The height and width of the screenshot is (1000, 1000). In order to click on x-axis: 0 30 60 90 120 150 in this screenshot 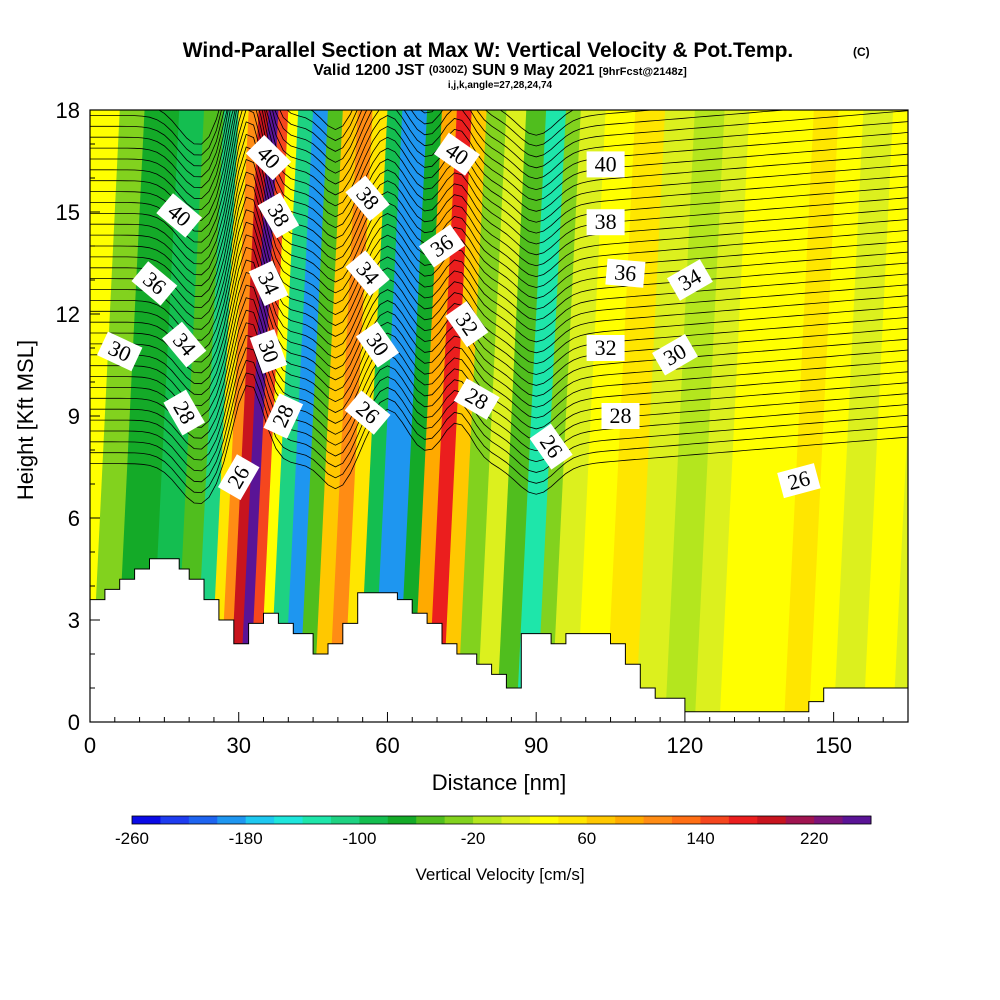, I will do `click(496, 735)`.